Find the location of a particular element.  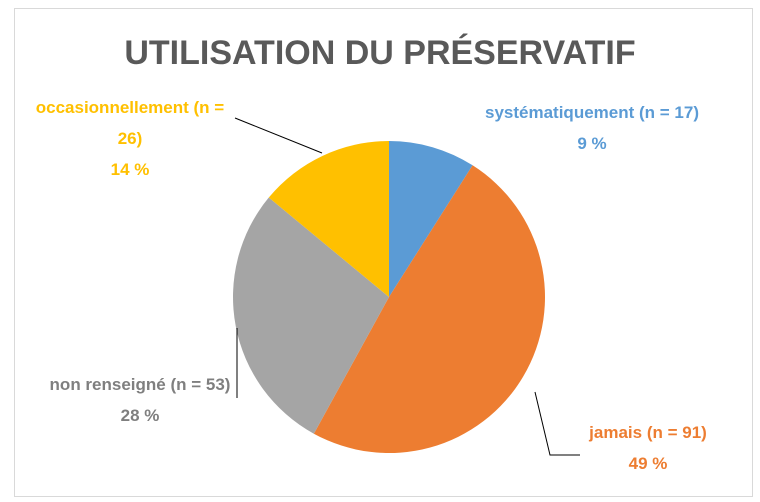

category-label: jamais (n = 91) is located at coordinates (648, 432).